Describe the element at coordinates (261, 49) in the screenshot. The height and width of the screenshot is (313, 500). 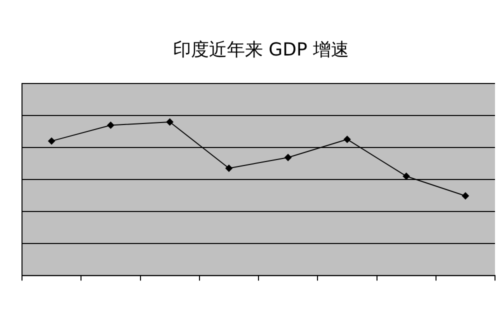
I see `chart-title: 印度近年来 GDP 增速` at that location.